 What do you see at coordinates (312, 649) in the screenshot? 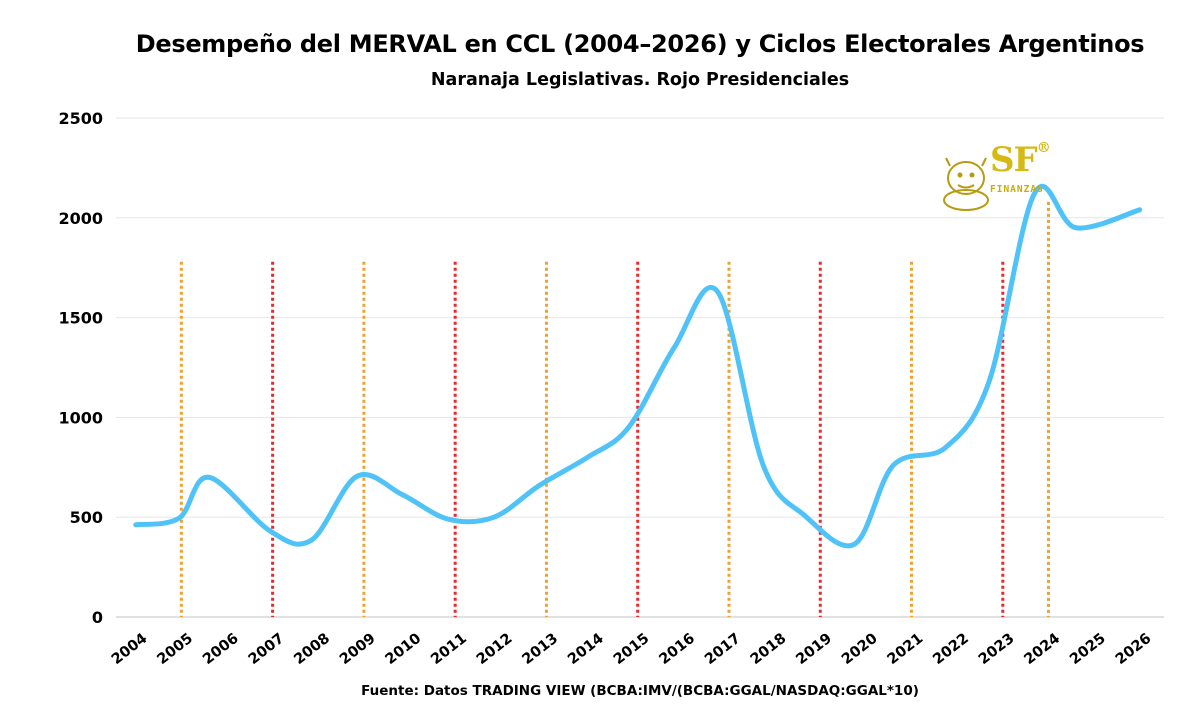
I see `x-tick-label: 2008` at bounding box center [312, 649].